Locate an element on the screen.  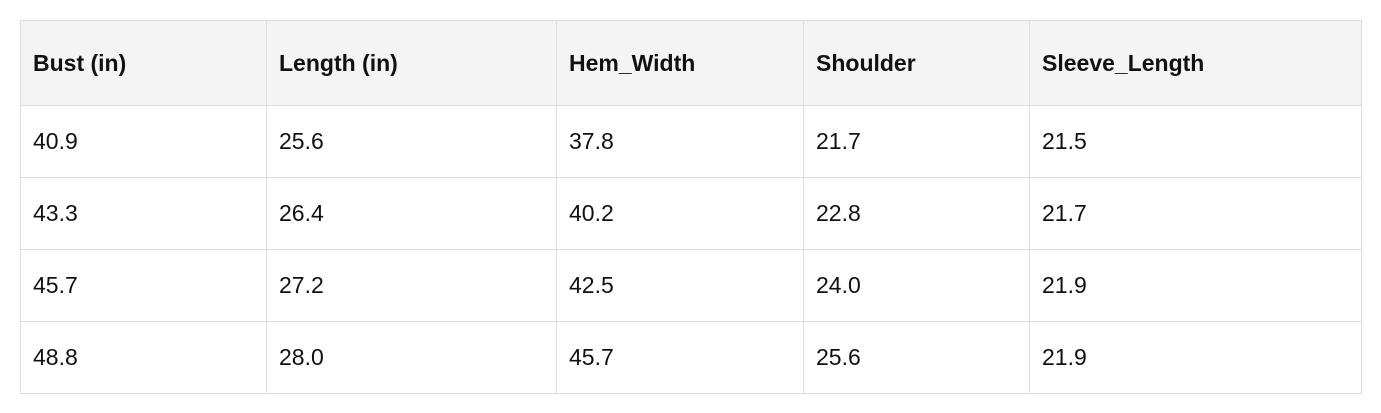
table-cell: 22.8 is located at coordinates (916, 213).